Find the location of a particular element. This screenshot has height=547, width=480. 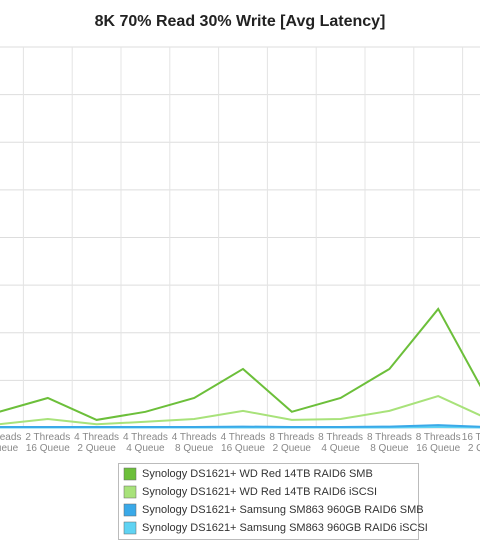

x-tick-label: 4 Threads 16 Queue is located at coordinates (243, 443).